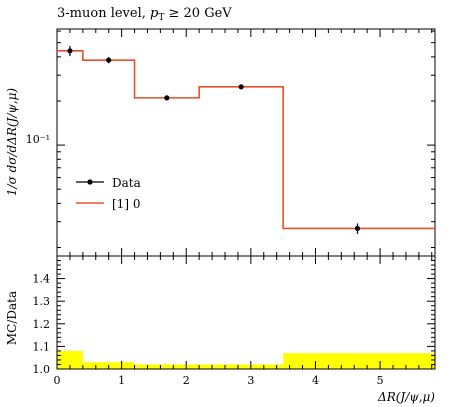 The height and width of the screenshot is (407, 450). What do you see at coordinates (126, 183) in the screenshot?
I see `legend-data-label: Data` at bounding box center [126, 183].